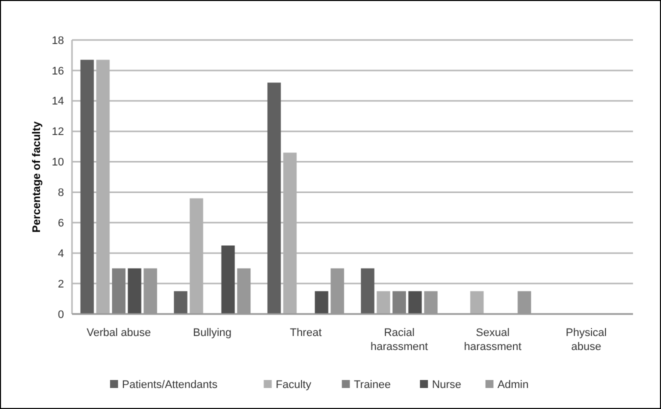 This screenshot has width=661, height=409. Describe the element at coordinates (61, 193) in the screenshot. I see `y-tick-label: 8` at that location.